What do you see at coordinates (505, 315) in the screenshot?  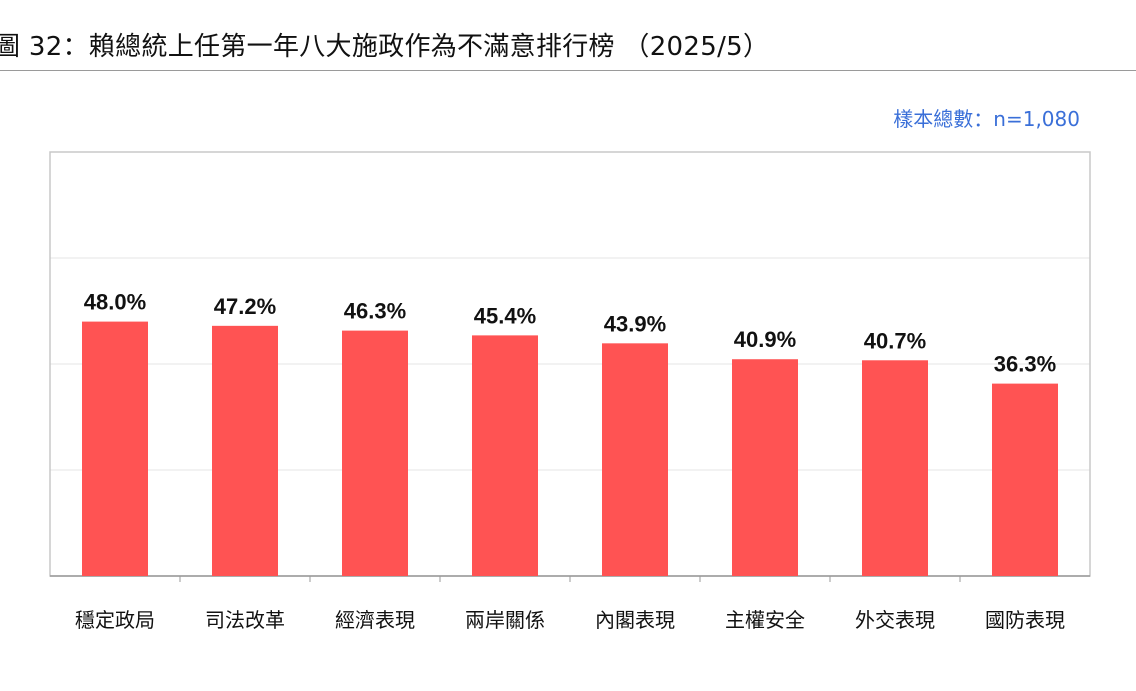 I see `data-label-4: 45.4%` at bounding box center [505, 315].